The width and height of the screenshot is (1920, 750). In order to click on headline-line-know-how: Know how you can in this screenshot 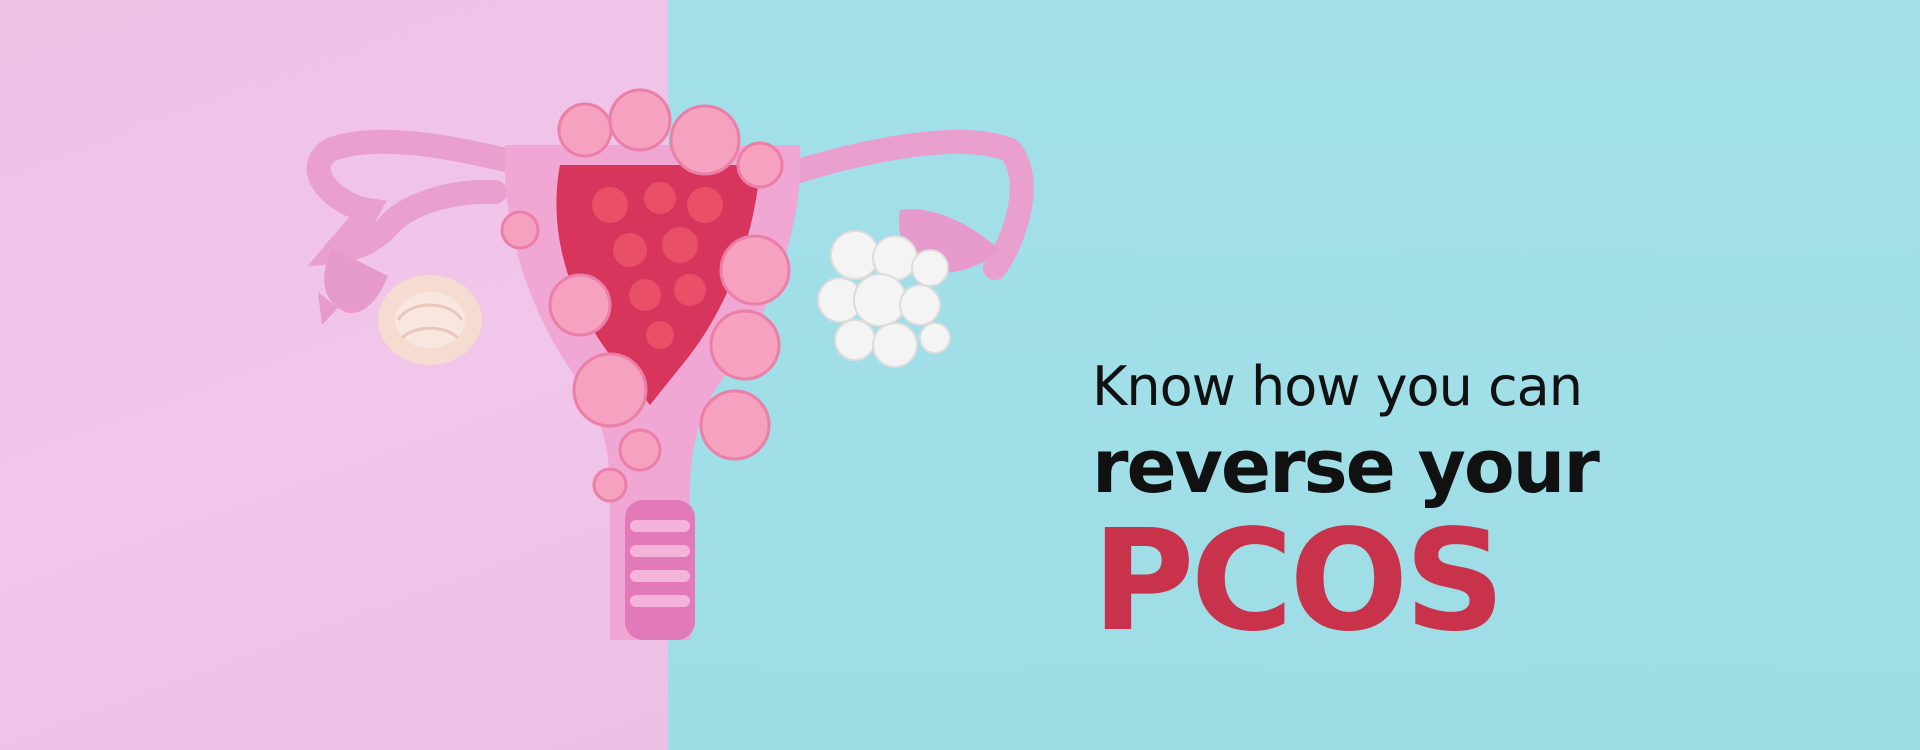, I will do `click(1337, 386)`.